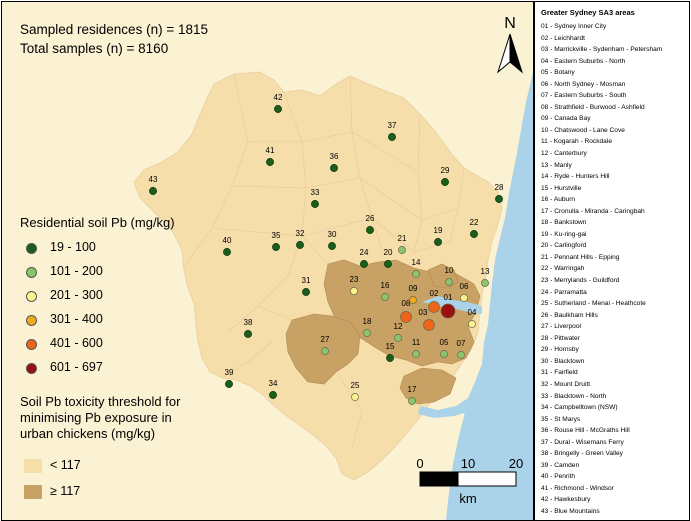 The width and height of the screenshot is (691, 521). Describe the element at coordinates (416, 342) in the screenshot. I see `sample-point-label: 11` at that location.